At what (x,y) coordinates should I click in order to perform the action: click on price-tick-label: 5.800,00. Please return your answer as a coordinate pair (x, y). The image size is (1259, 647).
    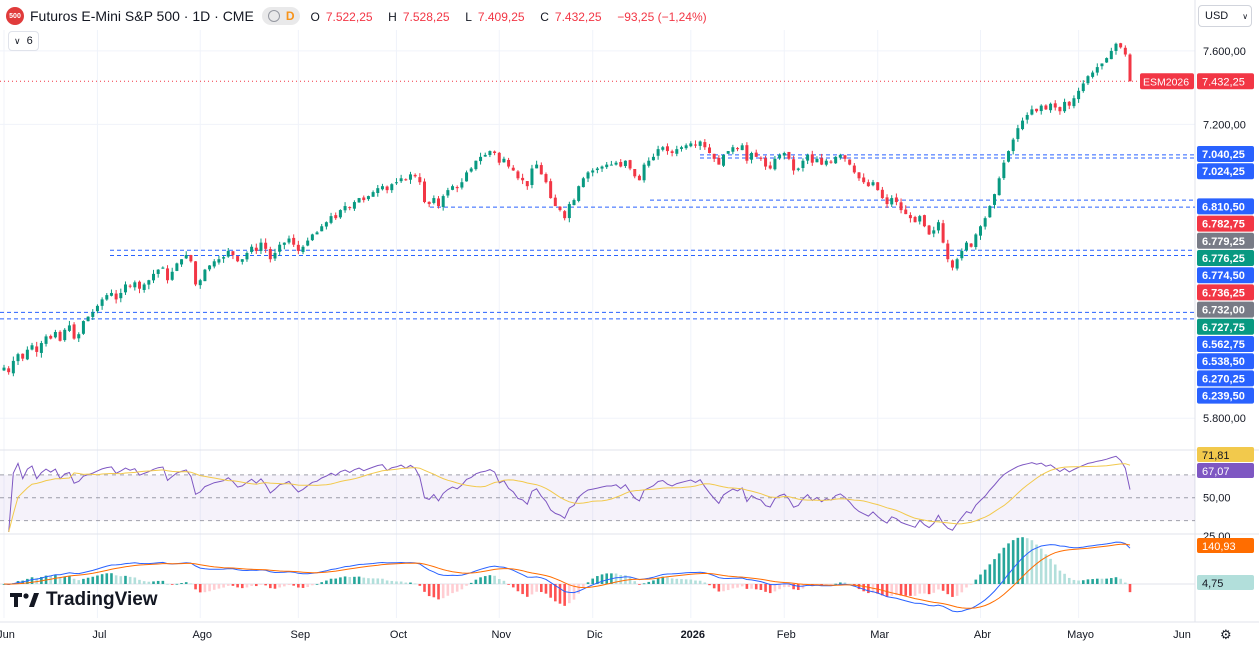
    Looking at the image, I should click on (1224, 419).